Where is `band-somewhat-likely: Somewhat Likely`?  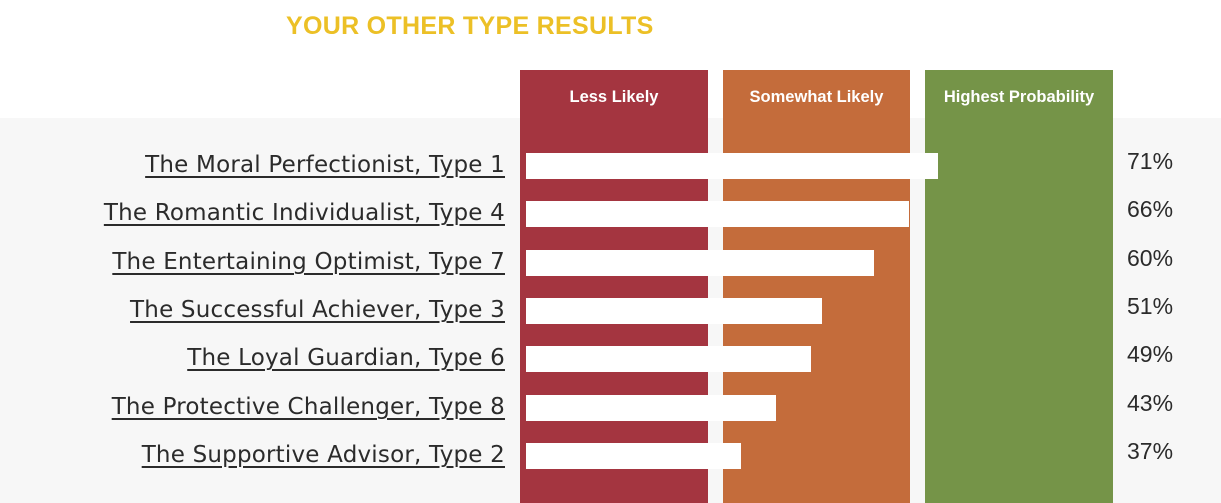 band-somewhat-likely: Somewhat Likely is located at coordinates (816, 286).